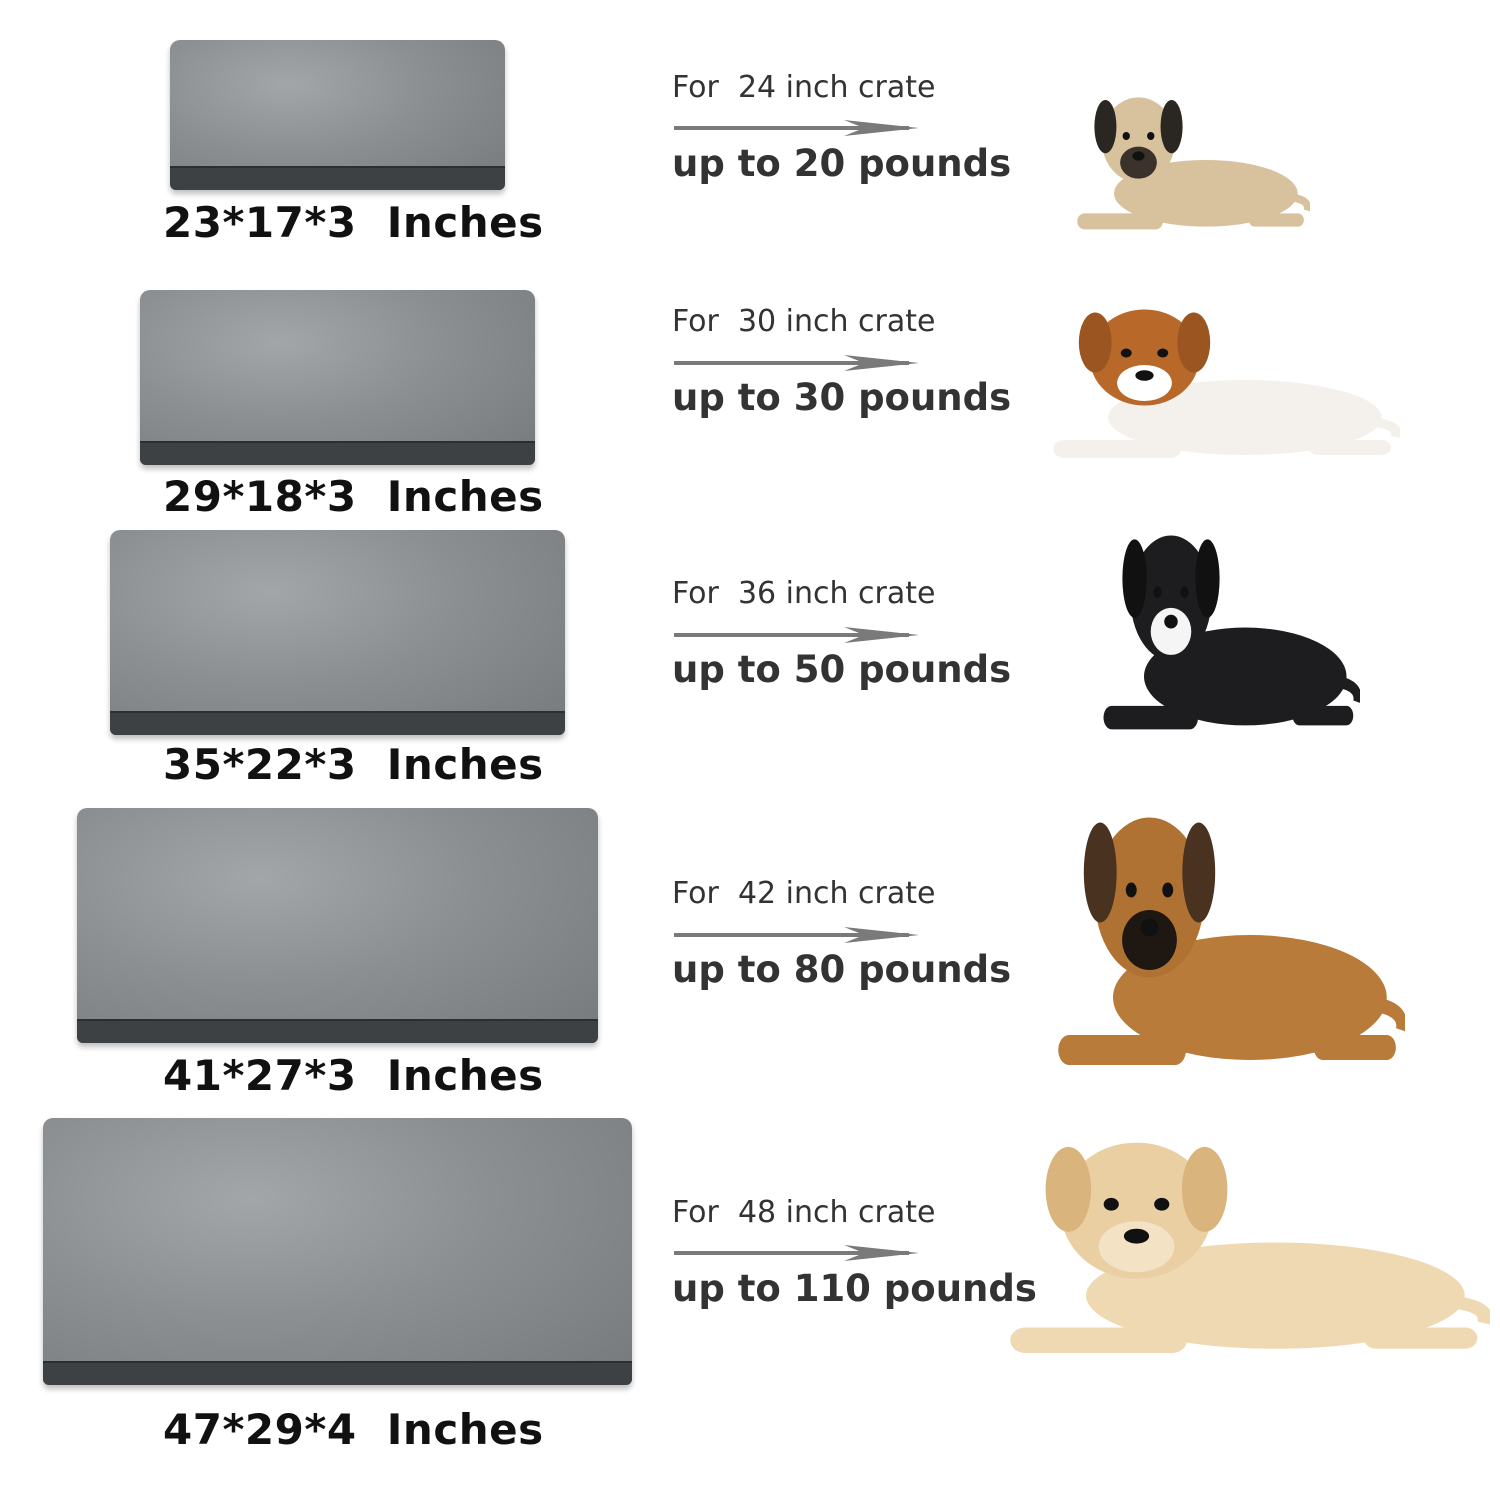  Describe the element at coordinates (337, 377) in the screenshot. I see `bed-medium` at that location.